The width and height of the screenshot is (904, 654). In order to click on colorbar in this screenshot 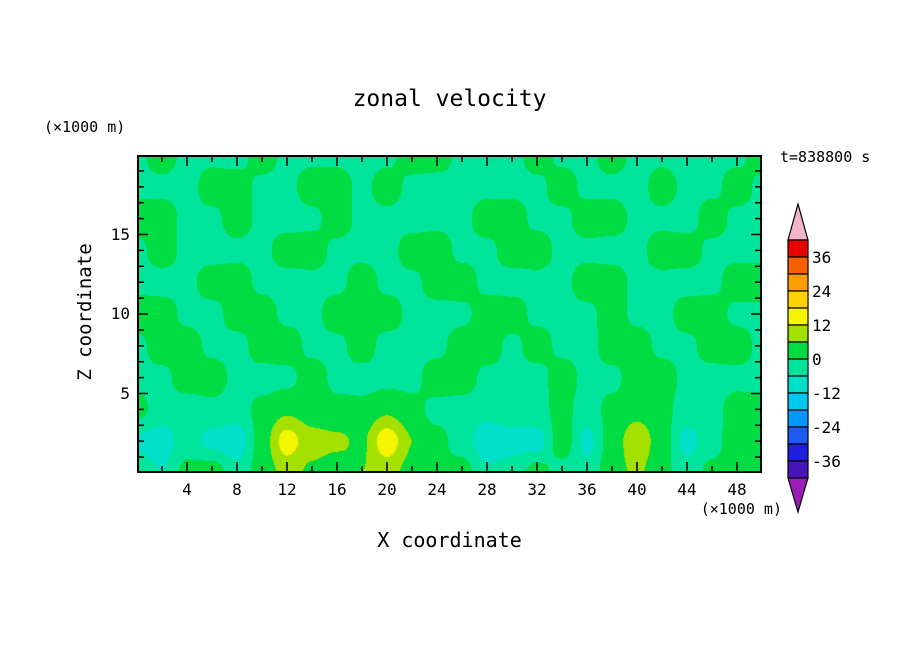, I will do `click(798, 358)`.